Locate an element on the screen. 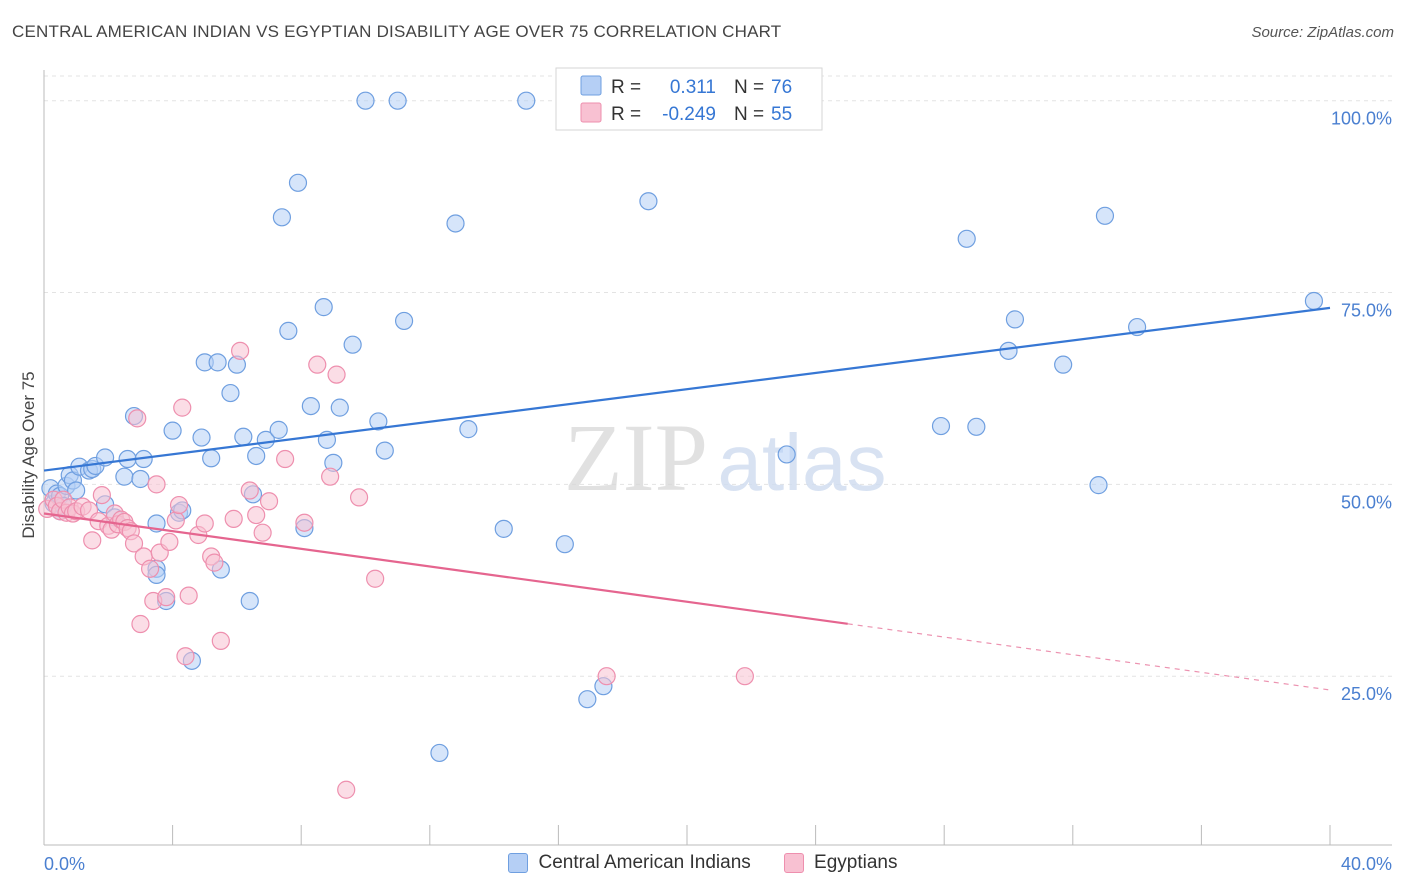 This screenshot has height=892, width=1406. y-axis-label: Disability Age Over 75 is located at coordinates (28, 454).